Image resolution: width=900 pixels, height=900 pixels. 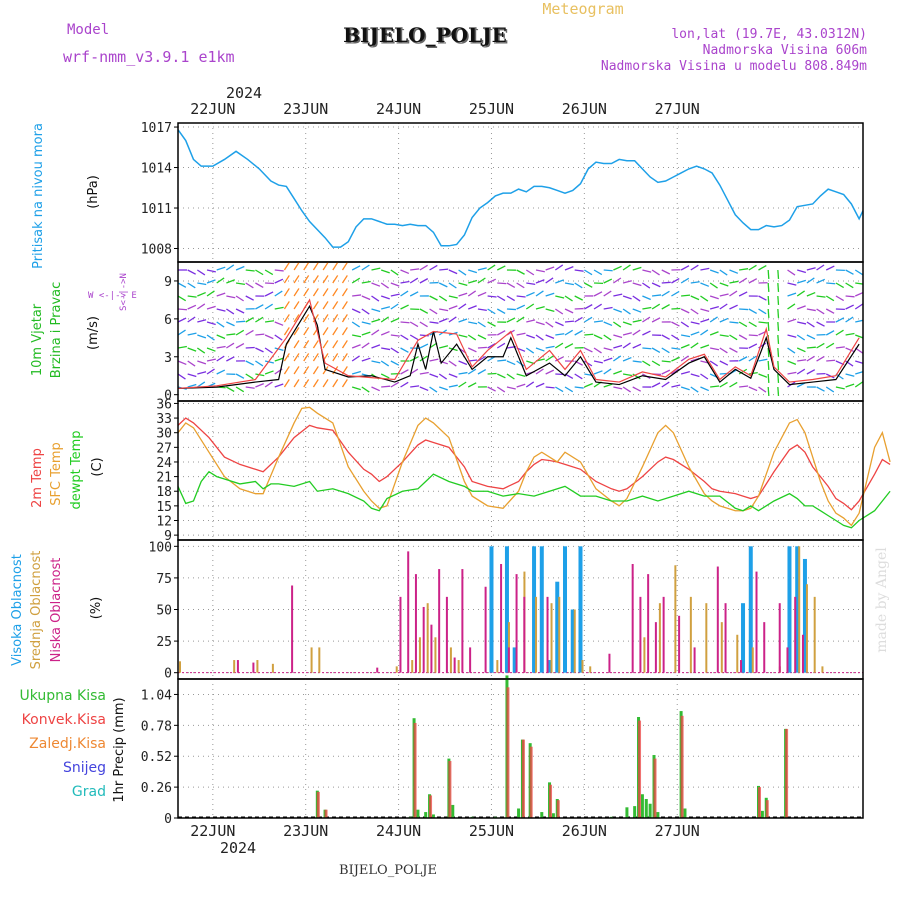 I want to click on y-tick-label: 18, so click(x=164, y=492).